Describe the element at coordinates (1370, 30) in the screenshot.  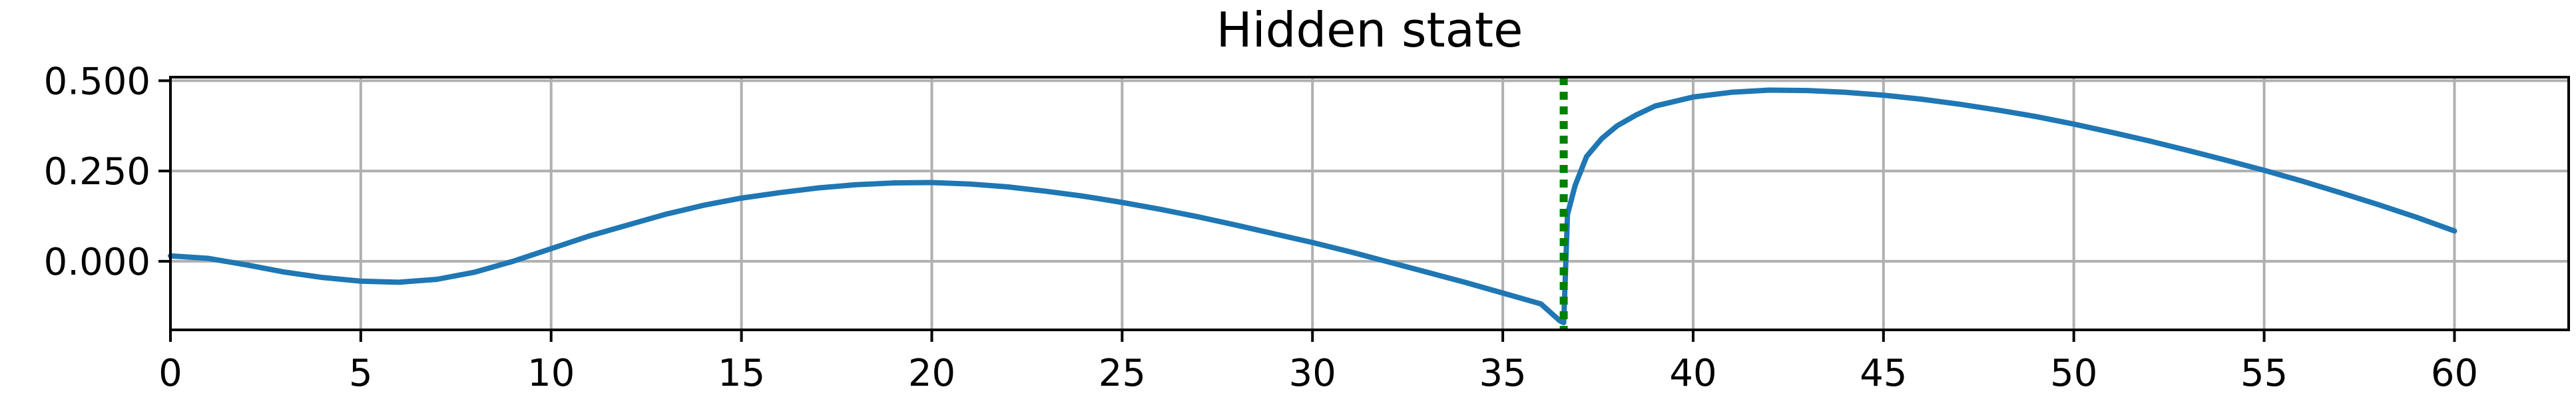
I see `chart-title: Hidden state` at that location.